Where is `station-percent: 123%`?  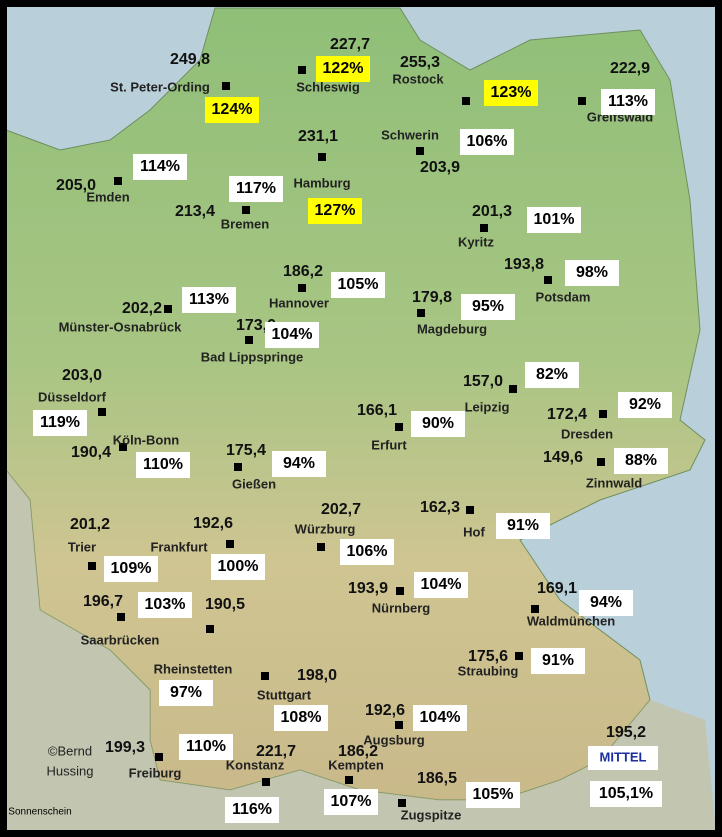 station-percent: 123% is located at coordinates (511, 92).